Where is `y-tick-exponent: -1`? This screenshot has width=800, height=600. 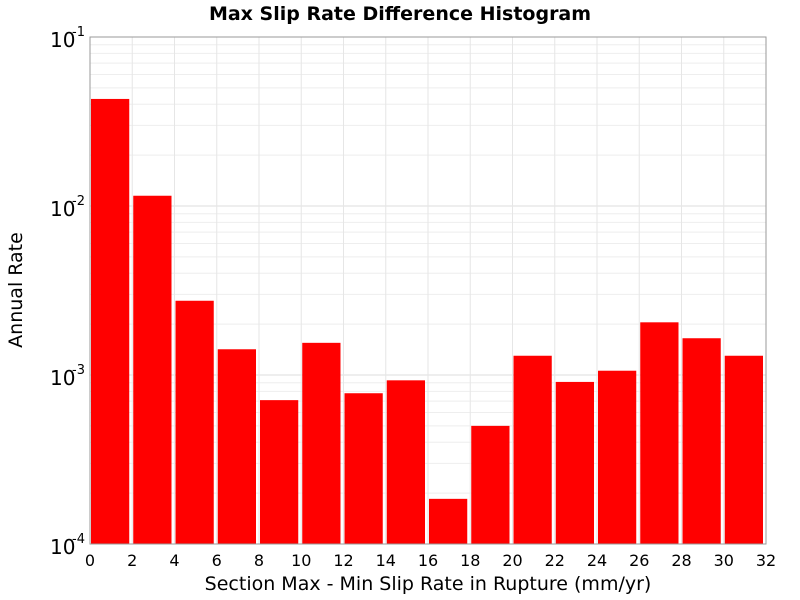 y-tick-exponent: -1 is located at coordinates (78, 32).